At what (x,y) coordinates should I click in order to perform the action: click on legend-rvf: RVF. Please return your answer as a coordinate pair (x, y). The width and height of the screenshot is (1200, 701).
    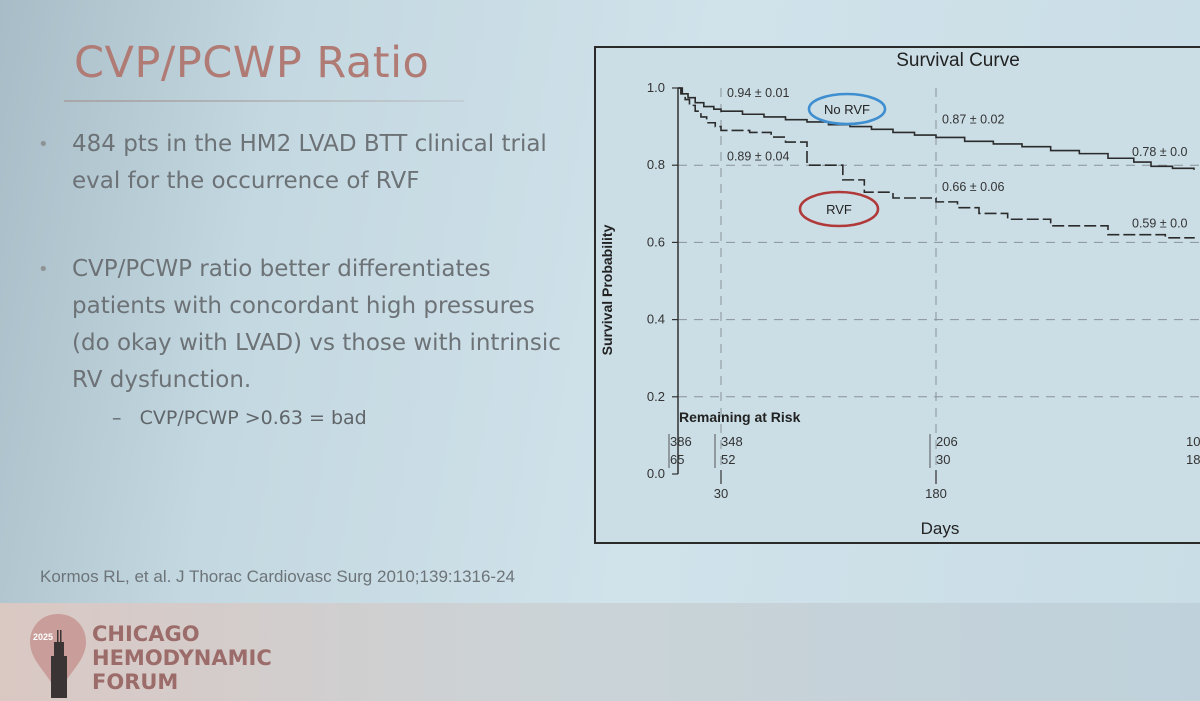
    Looking at the image, I should click on (839, 209).